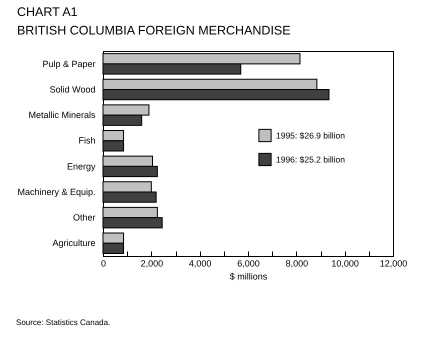  What do you see at coordinates (103, 263) in the screenshot?
I see `x-tick-label: 0` at bounding box center [103, 263].